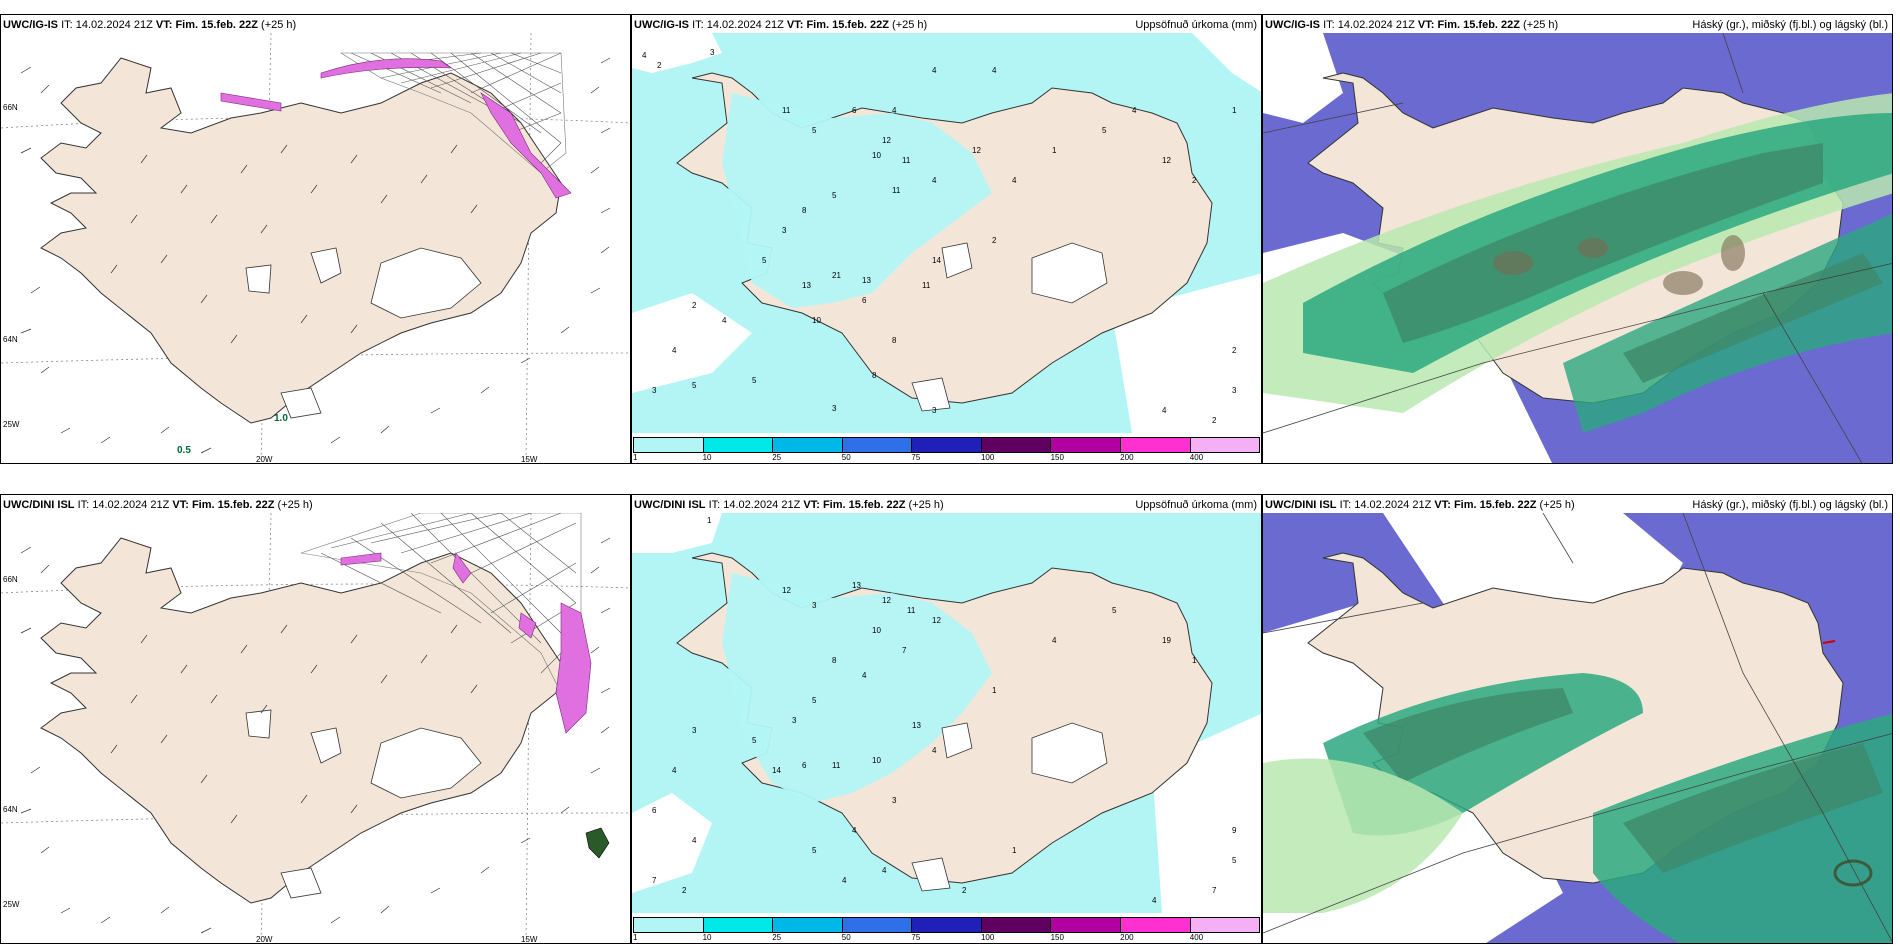  I want to click on lon-label-25w: 25W, so click(11, 904).